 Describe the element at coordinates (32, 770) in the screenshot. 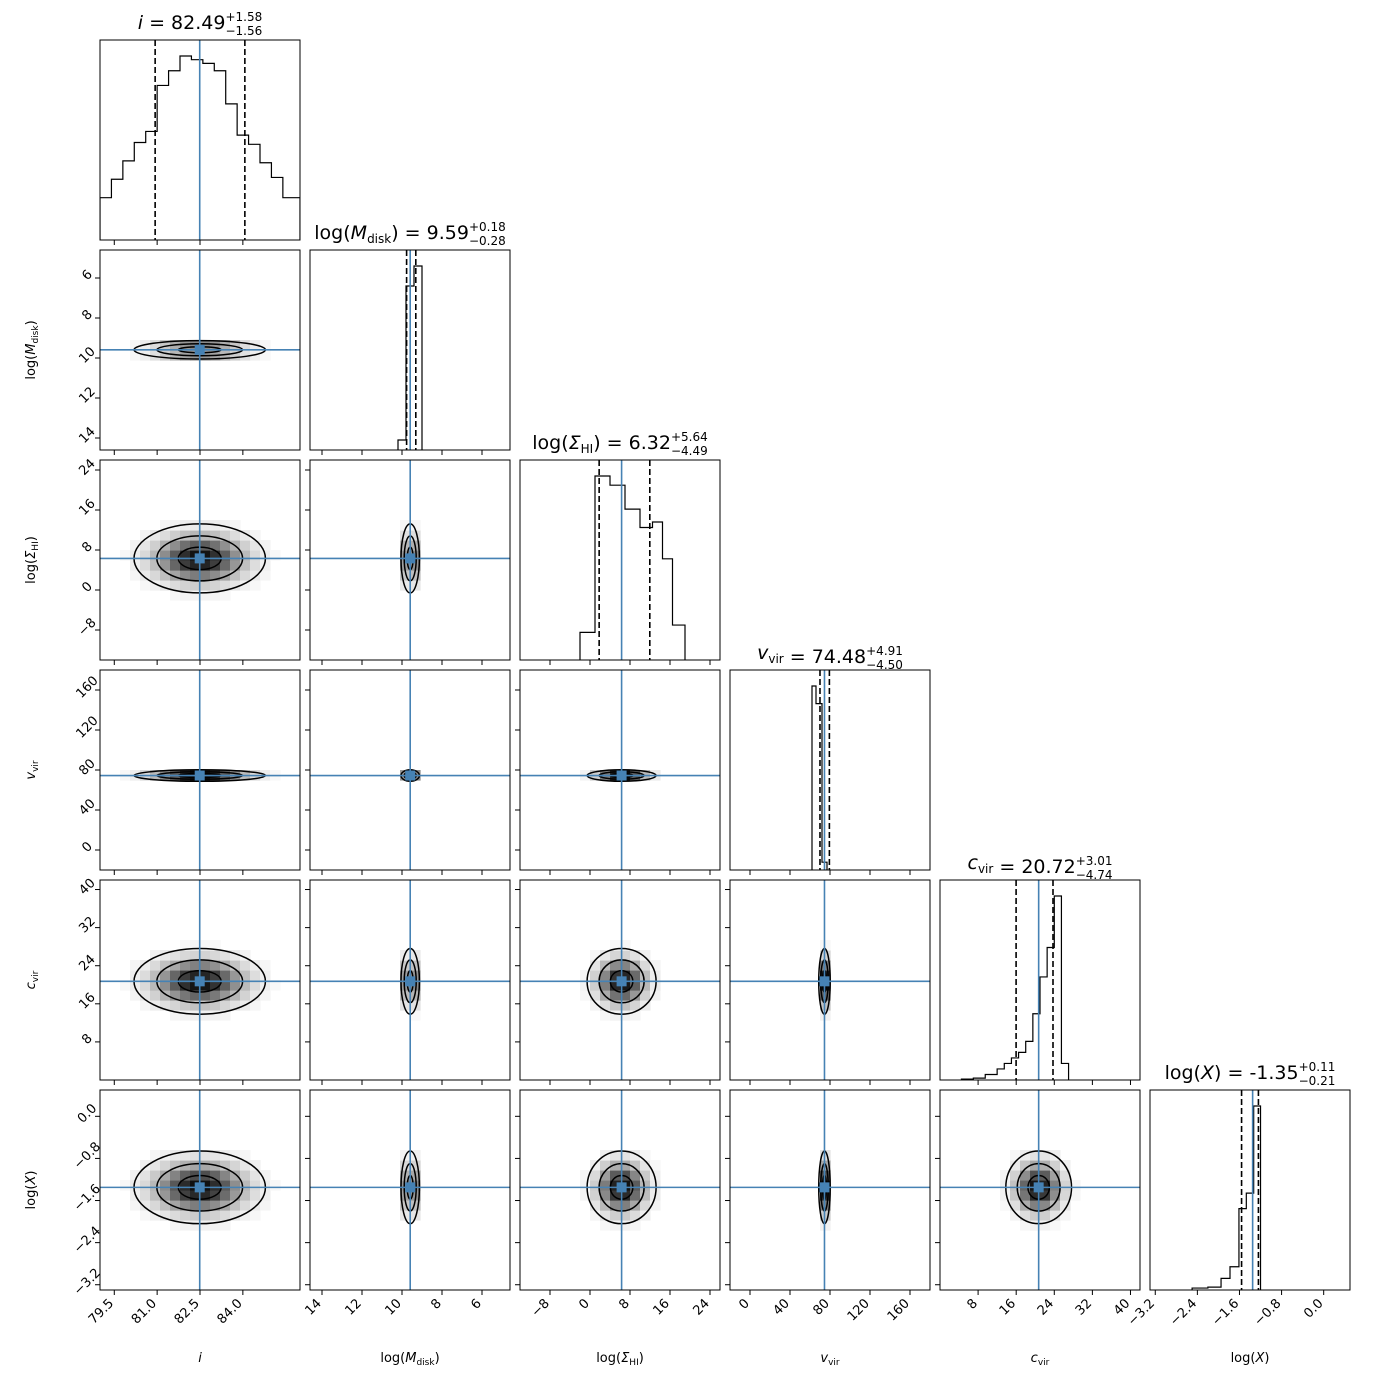

I see `y-axis-label-3: vvir` at that location.